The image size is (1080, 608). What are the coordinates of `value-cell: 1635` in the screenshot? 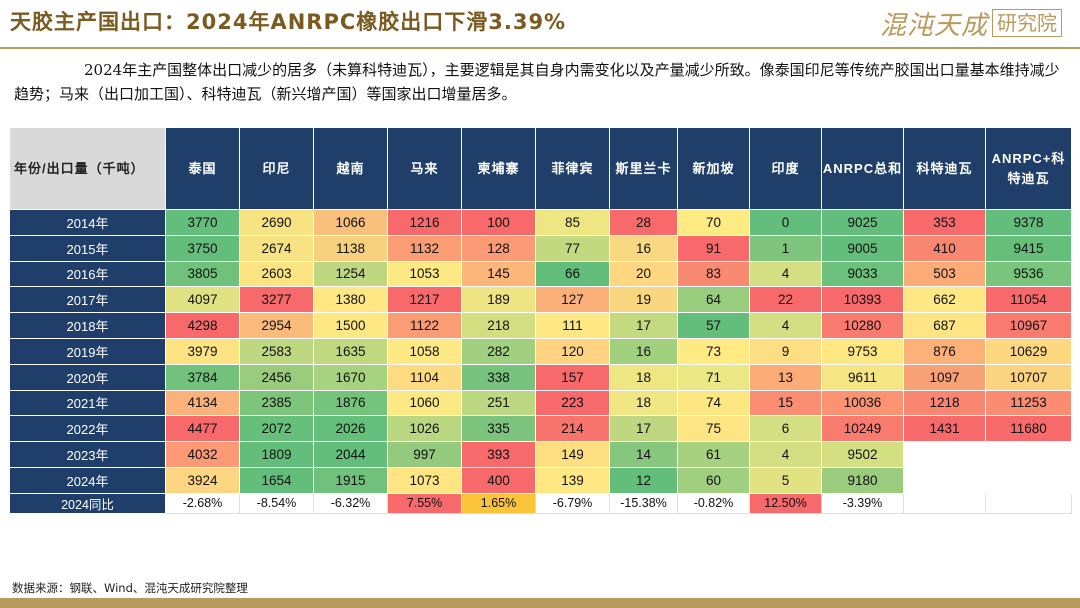 It's located at (350, 351).